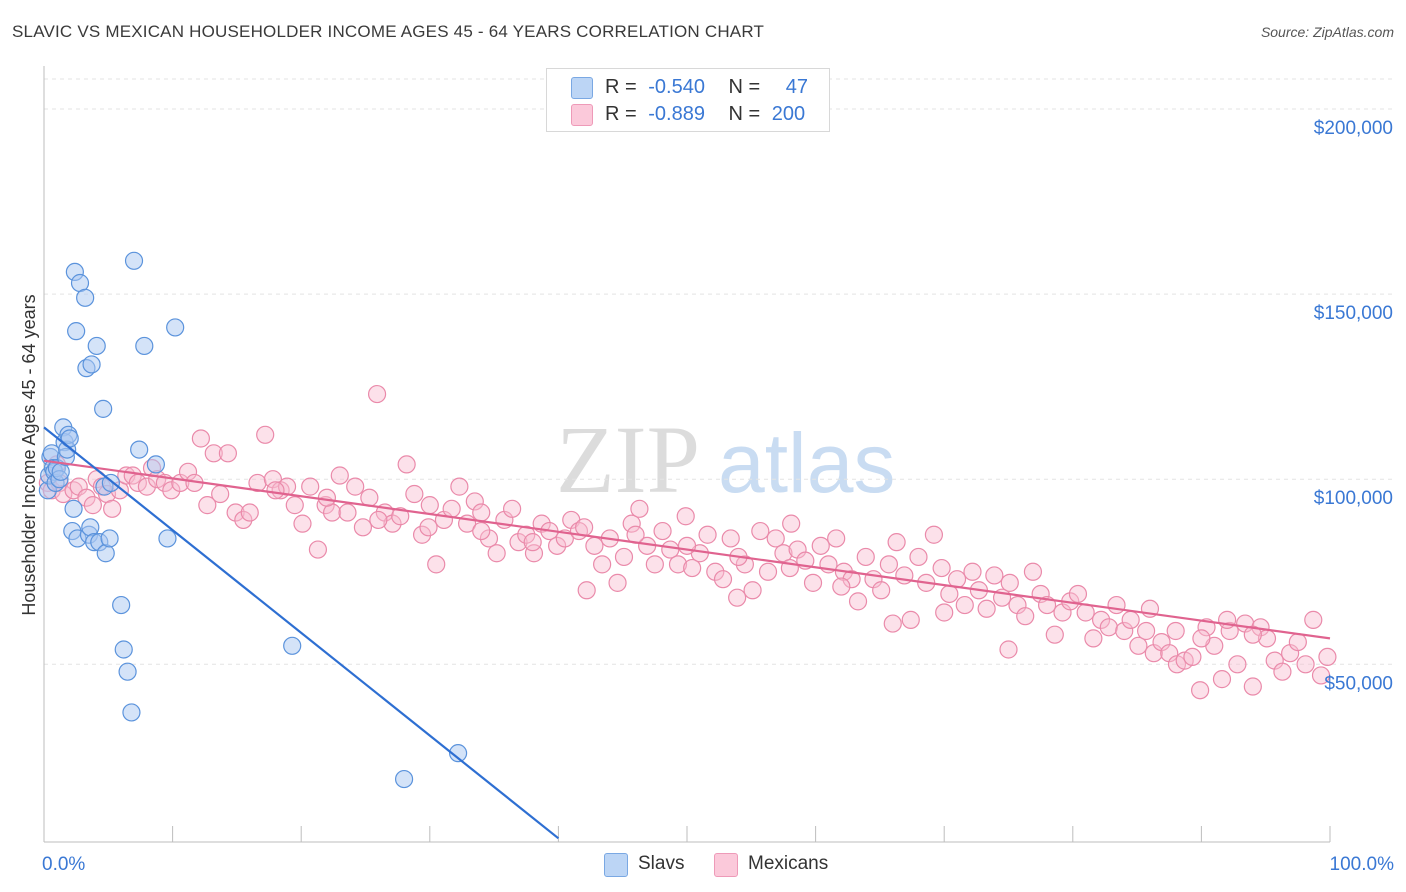 The height and width of the screenshot is (892, 1406). What do you see at coordinates (1327, 32) in the screenshot?
I see `source-label: Source: ZipAtlas.com` at bounding box center [1327, 32].